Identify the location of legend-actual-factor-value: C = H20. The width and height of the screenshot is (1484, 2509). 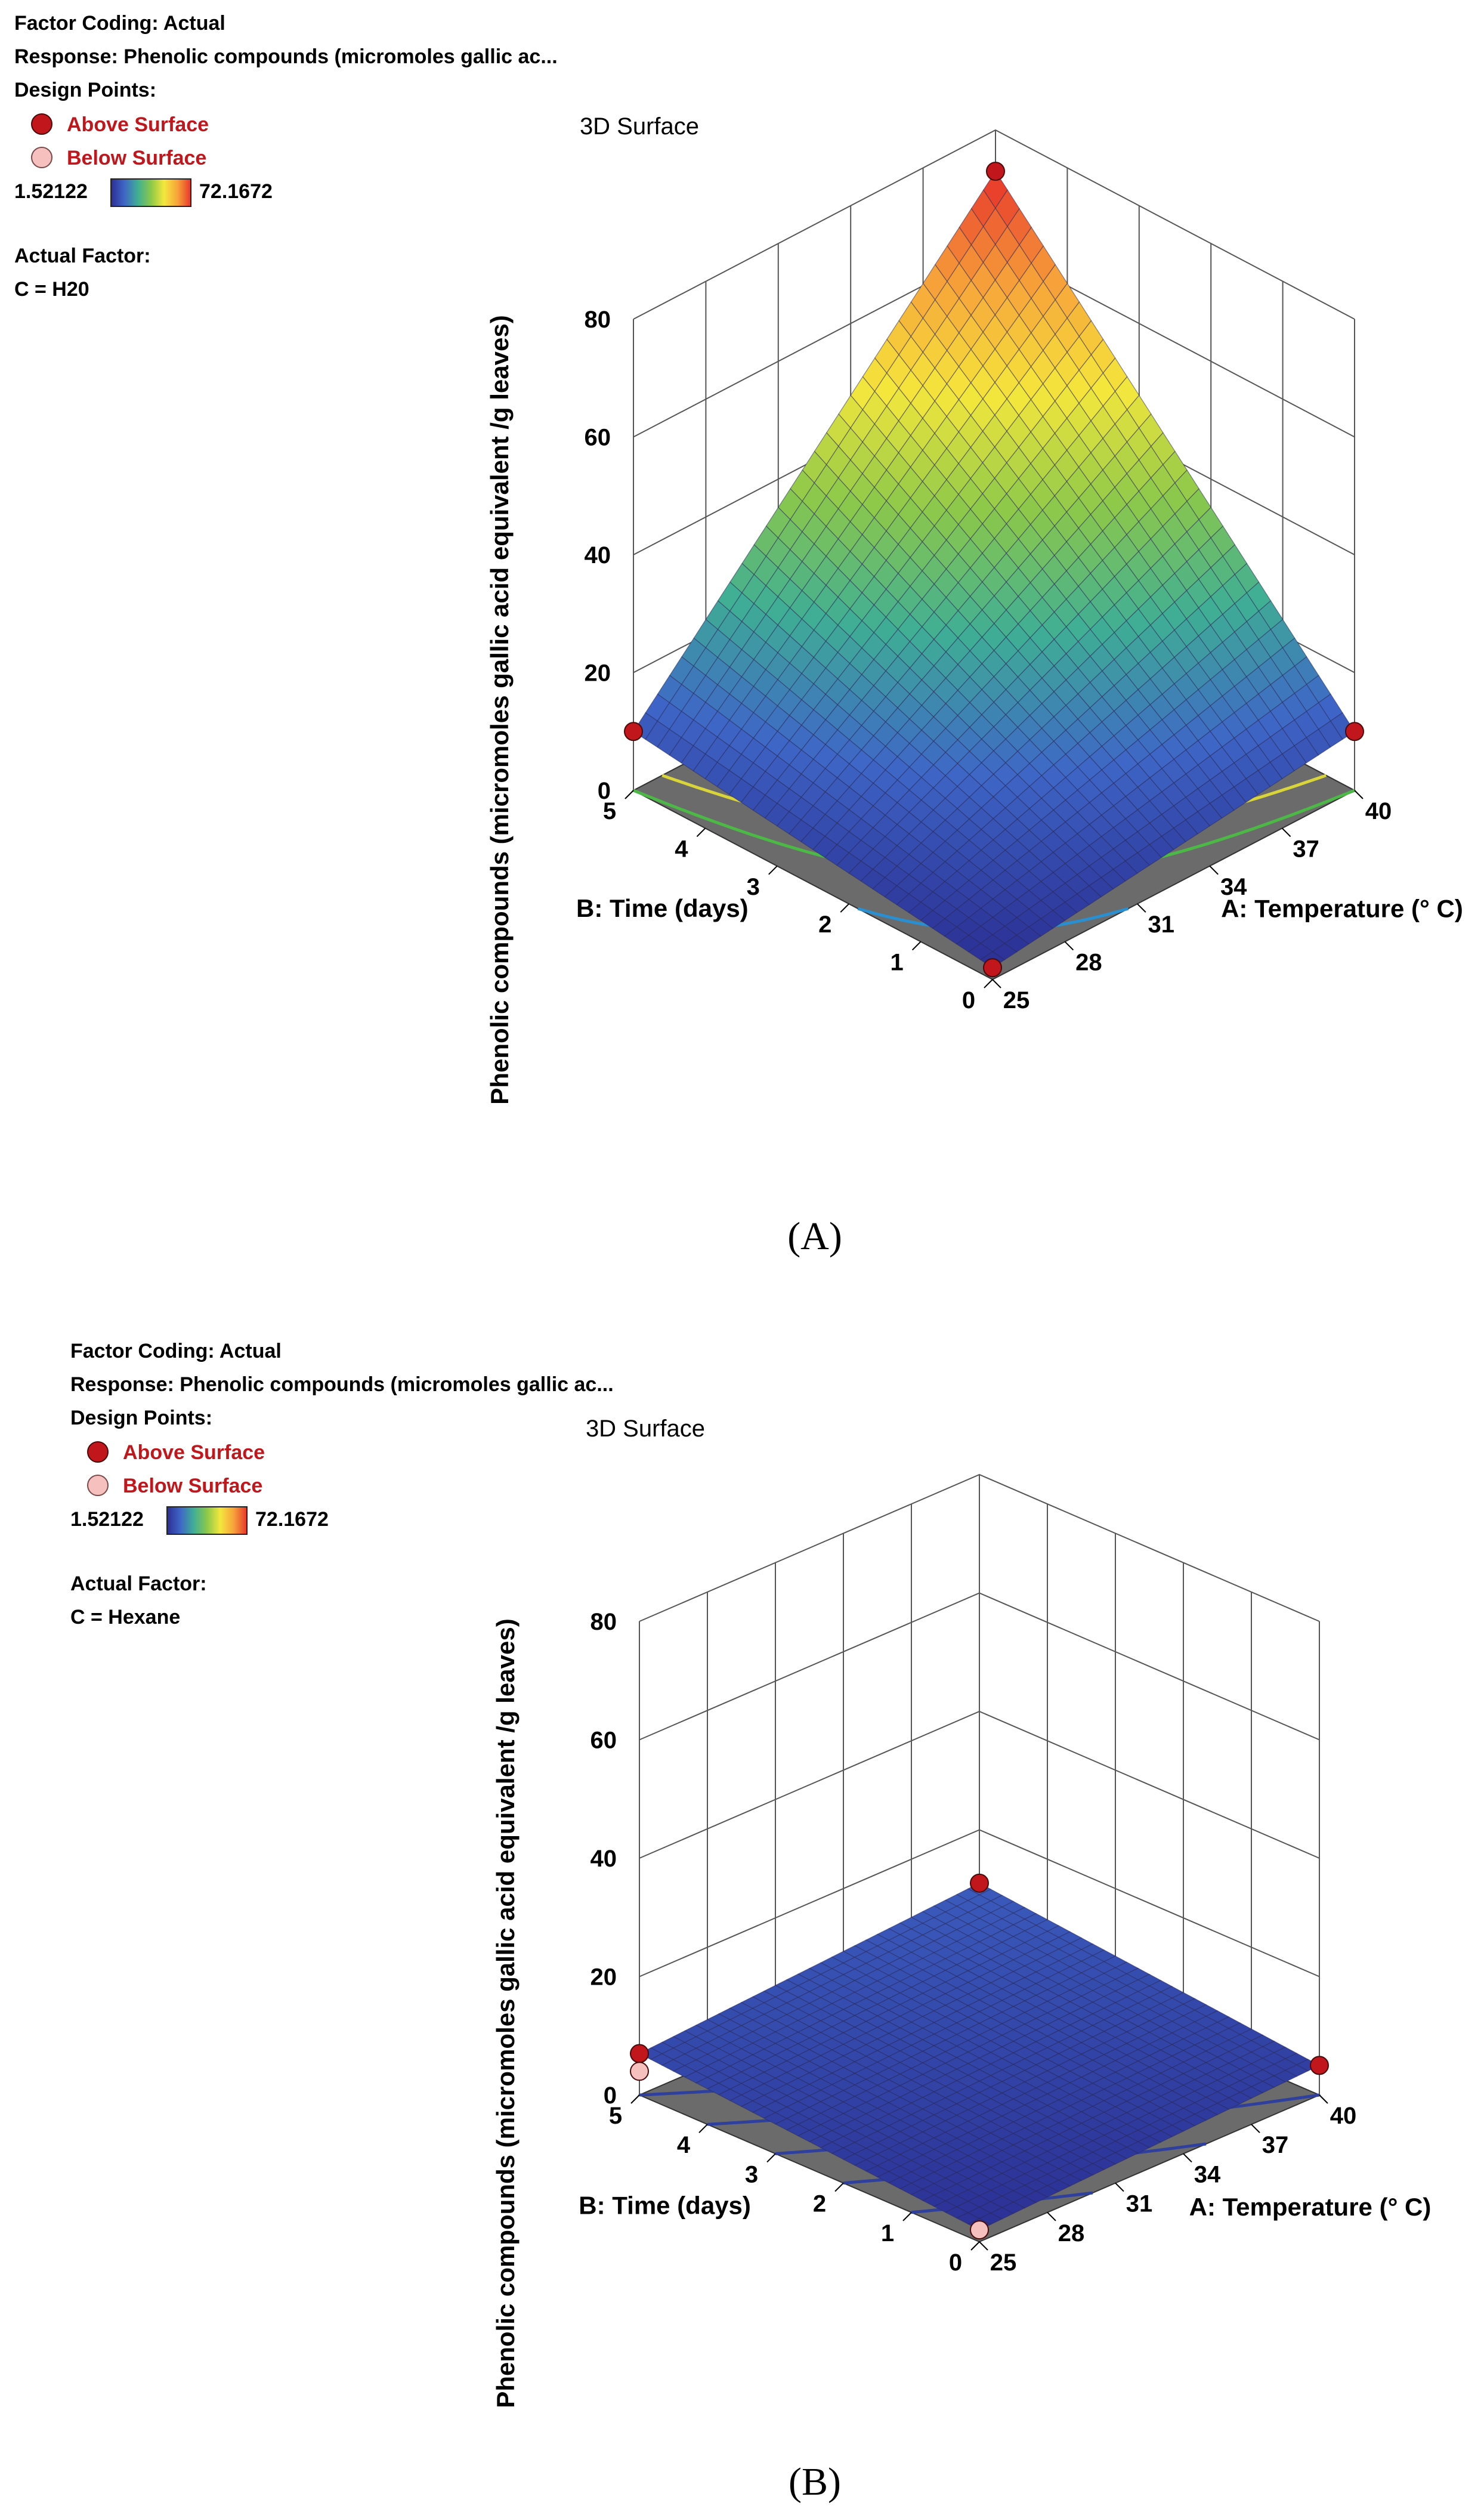
(51, 290).